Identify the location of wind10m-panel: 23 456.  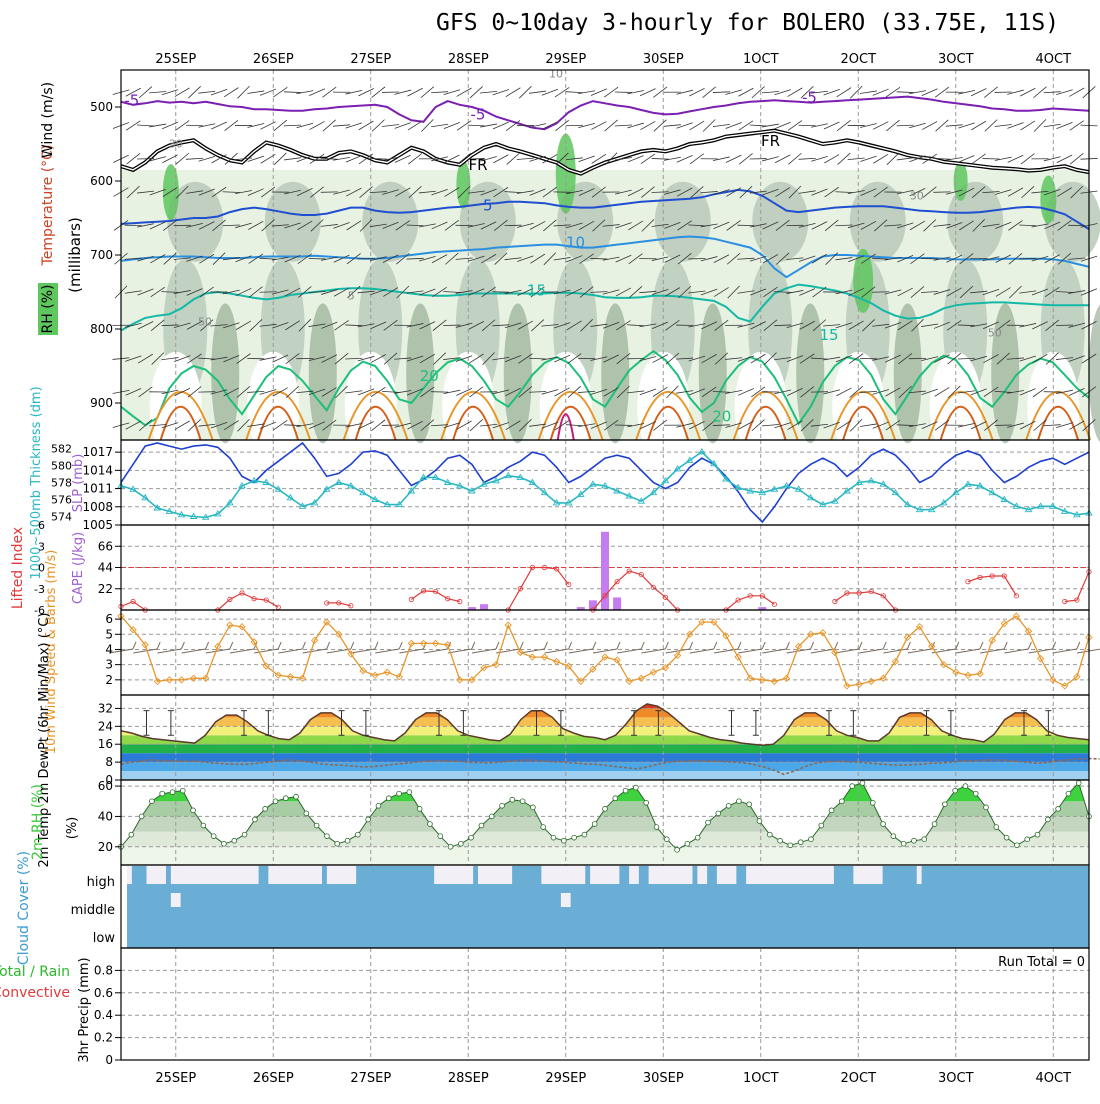
(602, 652).